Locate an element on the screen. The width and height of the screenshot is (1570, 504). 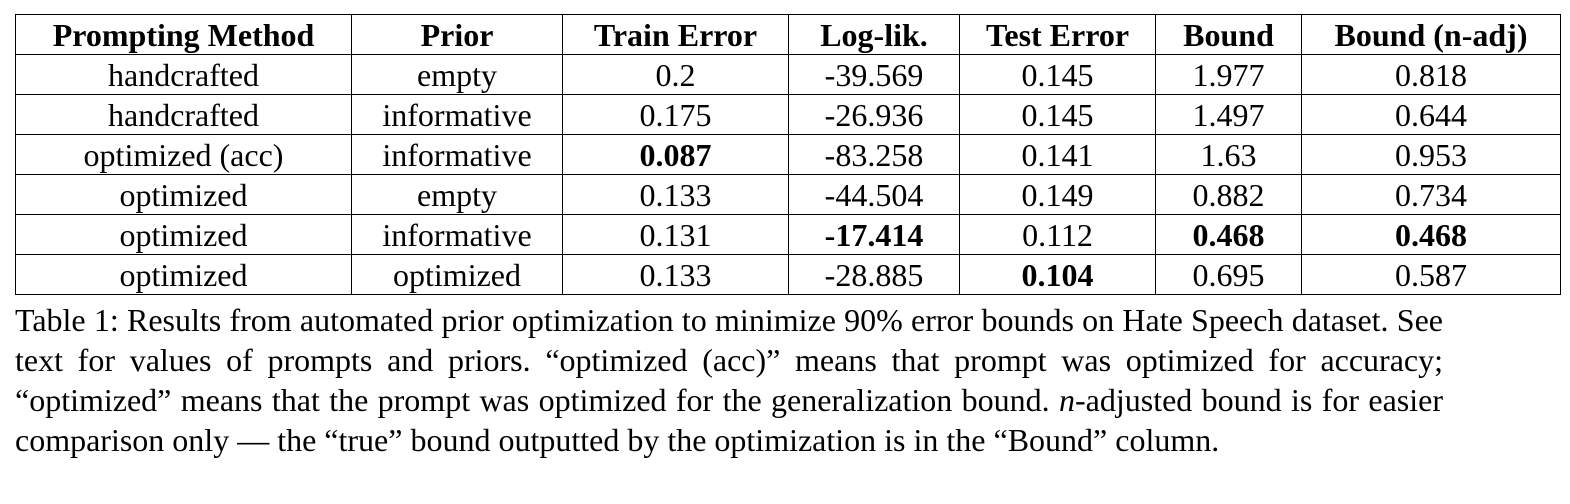
header-cell: Bound is located at coordinates (1228, 34).